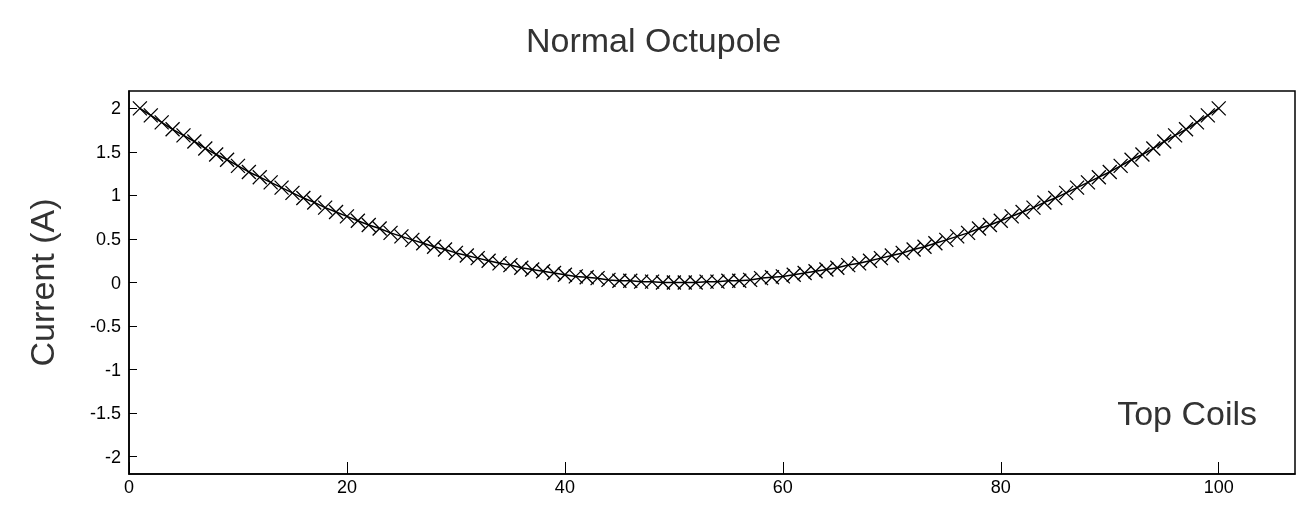 The height and width of the screenshot is (508, 1307). What do you see at coordinates (105, 326) in the screenshot?
I see `y-tick-label: -0.5` at bounding box center [105, 326].